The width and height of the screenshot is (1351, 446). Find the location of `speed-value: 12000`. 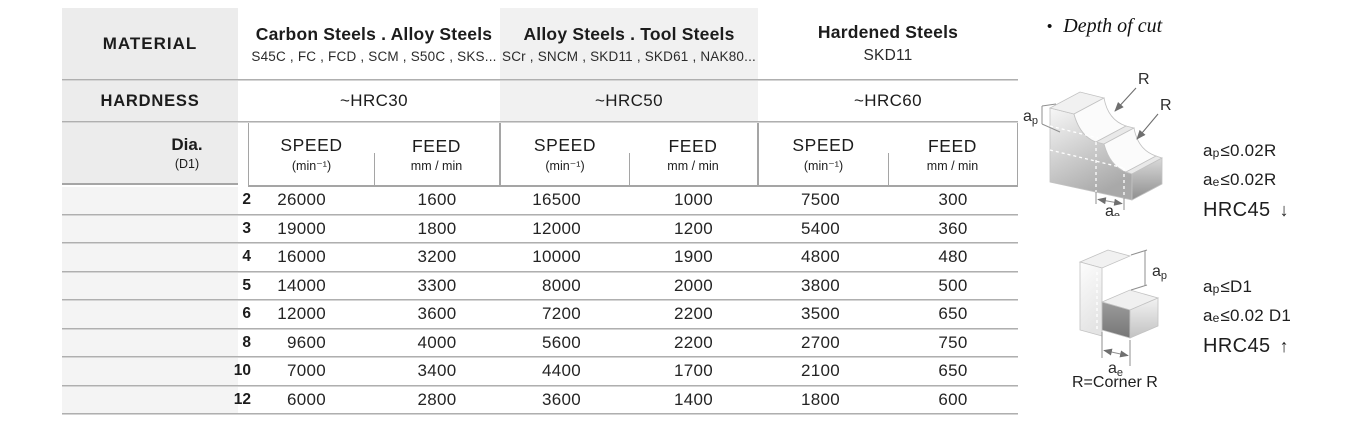

speed-value: 12000 is located at coordinates (301, 314).